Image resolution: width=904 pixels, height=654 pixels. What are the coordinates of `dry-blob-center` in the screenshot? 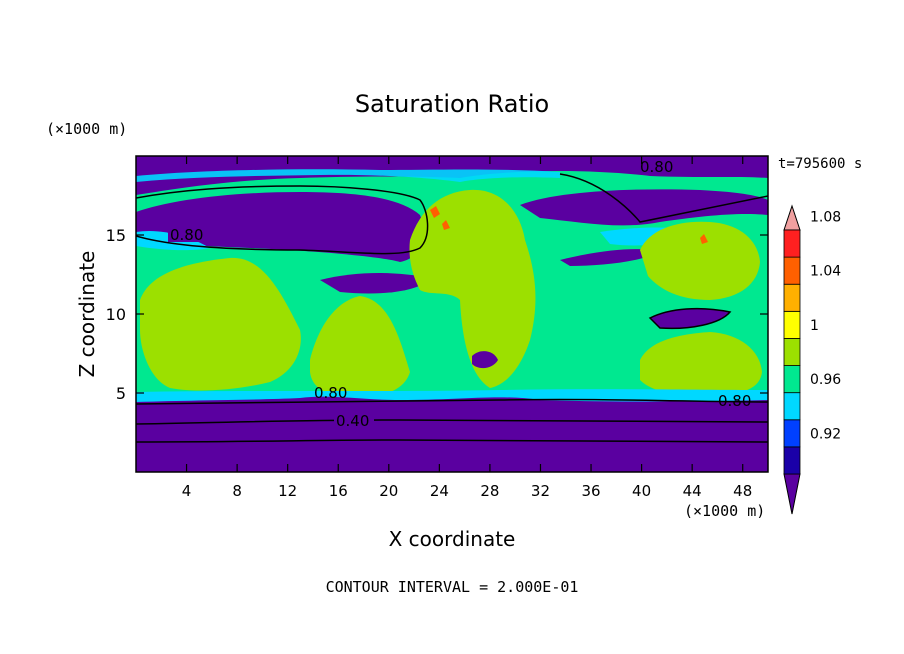 It's located at (485, 360).